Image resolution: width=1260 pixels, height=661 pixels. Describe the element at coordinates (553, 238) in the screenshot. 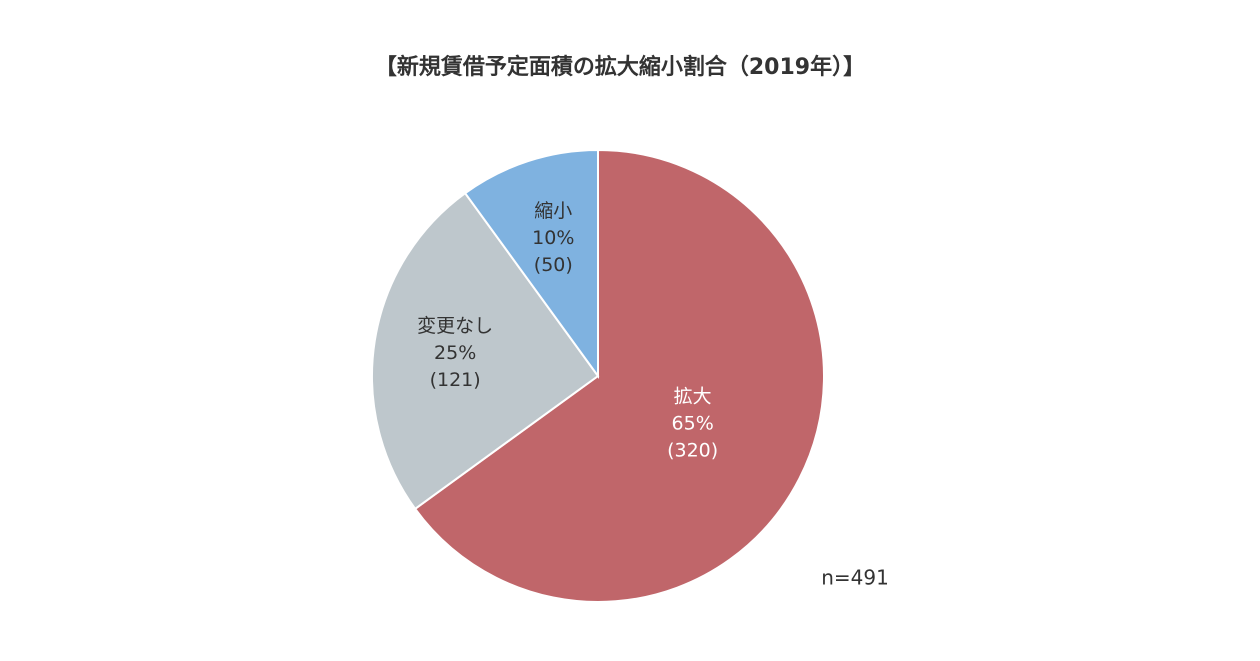

I see `value-label: 10%` at that location.